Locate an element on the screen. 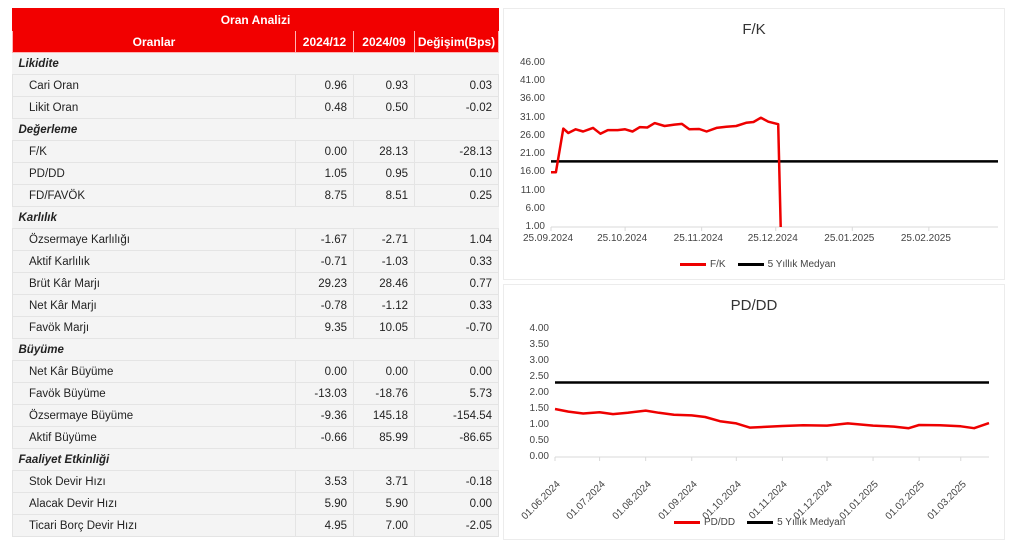 This screenshot has height=552, width=1024. row-label: Alacak Devir Hızı is located at coordinates (154, 503).